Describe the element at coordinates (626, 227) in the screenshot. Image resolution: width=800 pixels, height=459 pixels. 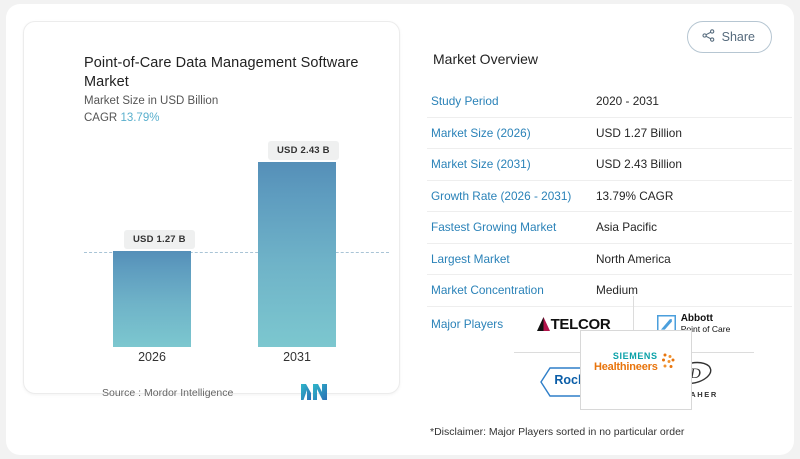
I see `row-value: Asia Pacific` at that location.